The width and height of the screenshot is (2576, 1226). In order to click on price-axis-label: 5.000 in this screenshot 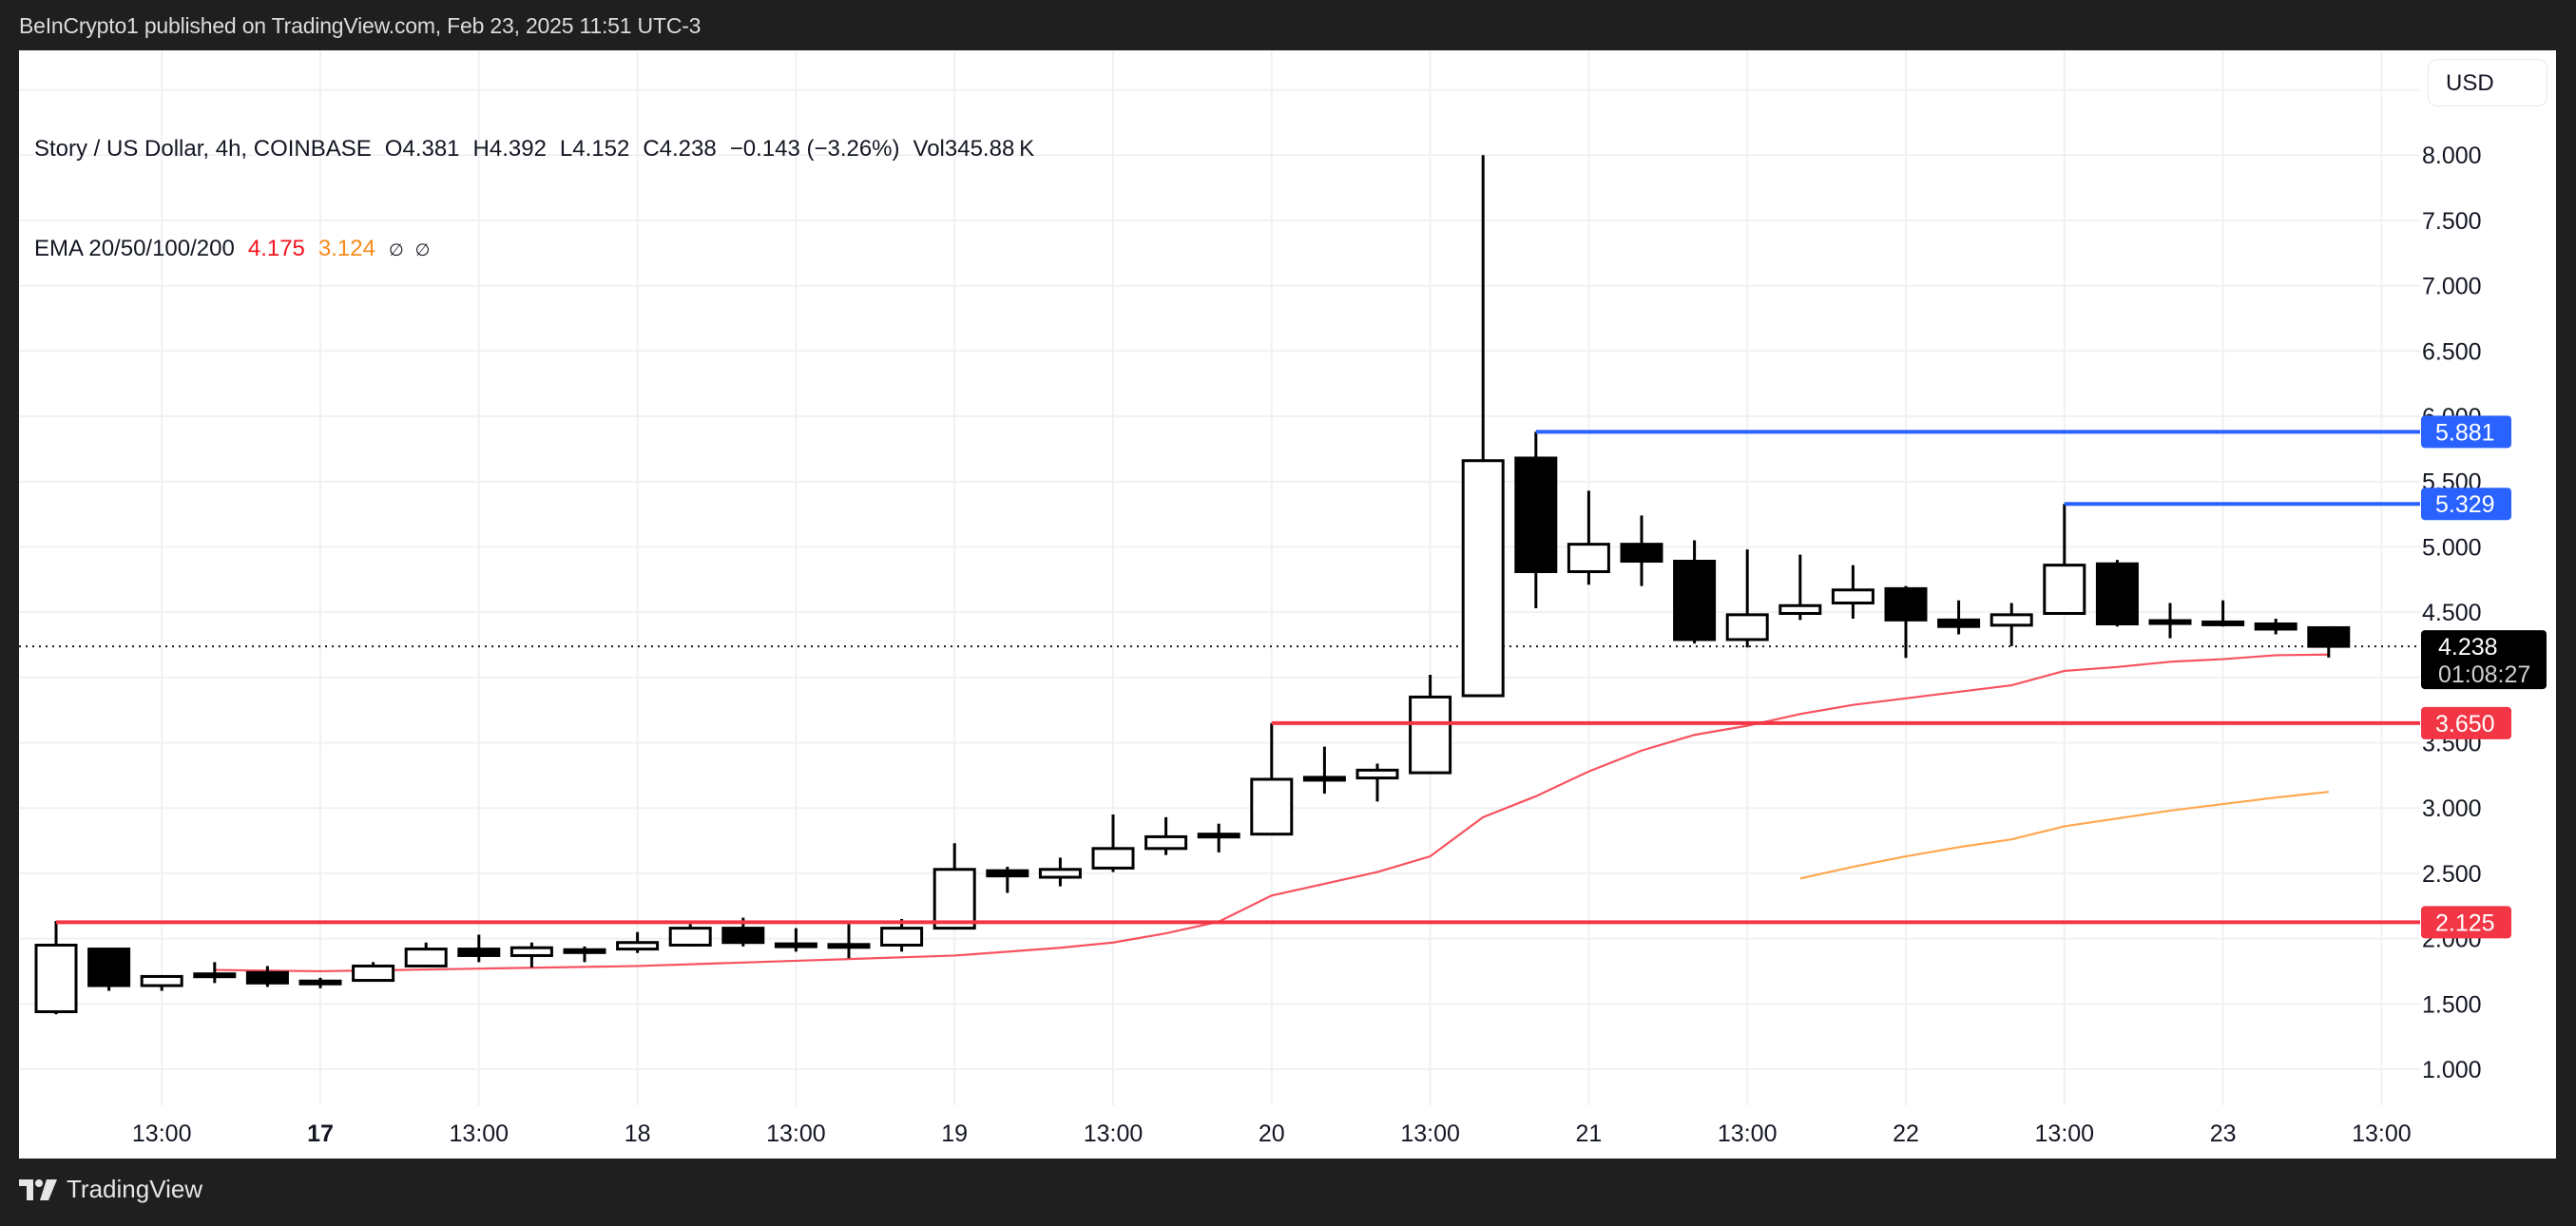, I will do `click(2452, 547)`.